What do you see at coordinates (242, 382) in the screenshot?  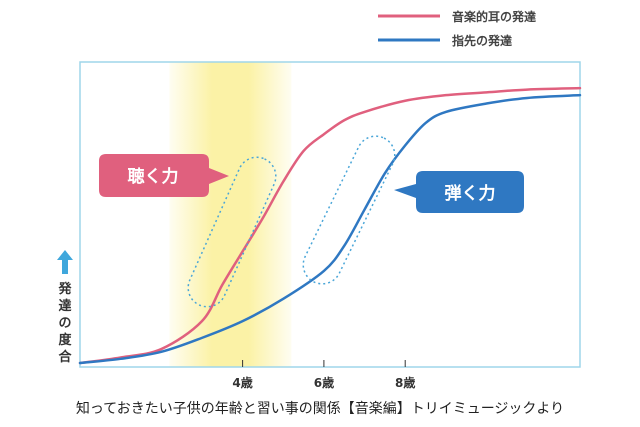 I see `x-tick-label: 4歳` at bounding box center [242, 382].